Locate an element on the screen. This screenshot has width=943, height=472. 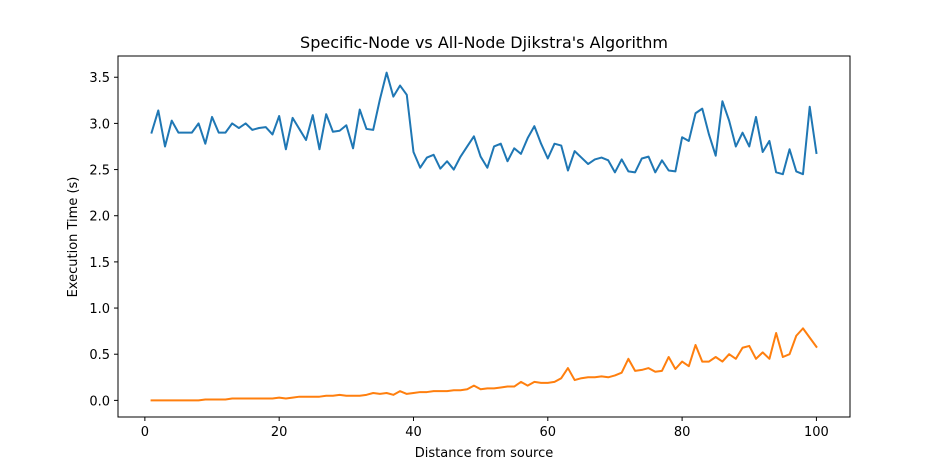
x-tick-label: 100 is located at coordinates (816, 432).